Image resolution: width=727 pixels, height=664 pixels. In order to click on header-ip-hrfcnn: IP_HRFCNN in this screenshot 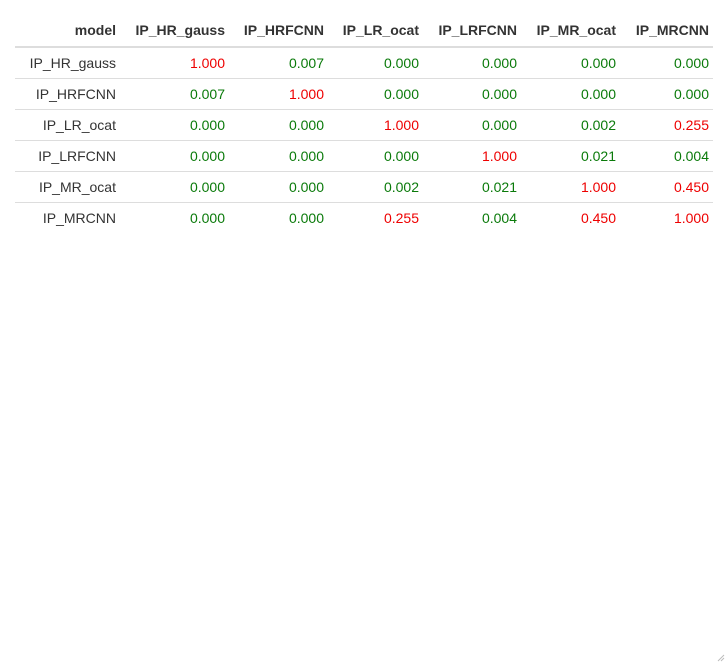, I will do `click(278, 31)`.